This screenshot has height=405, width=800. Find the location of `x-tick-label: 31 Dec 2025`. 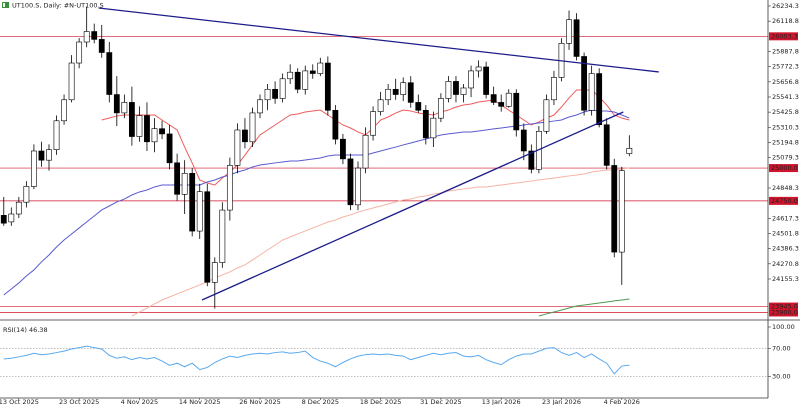

x-tick-label: 31 Dec 2025 is located at coordinates (441, 401).